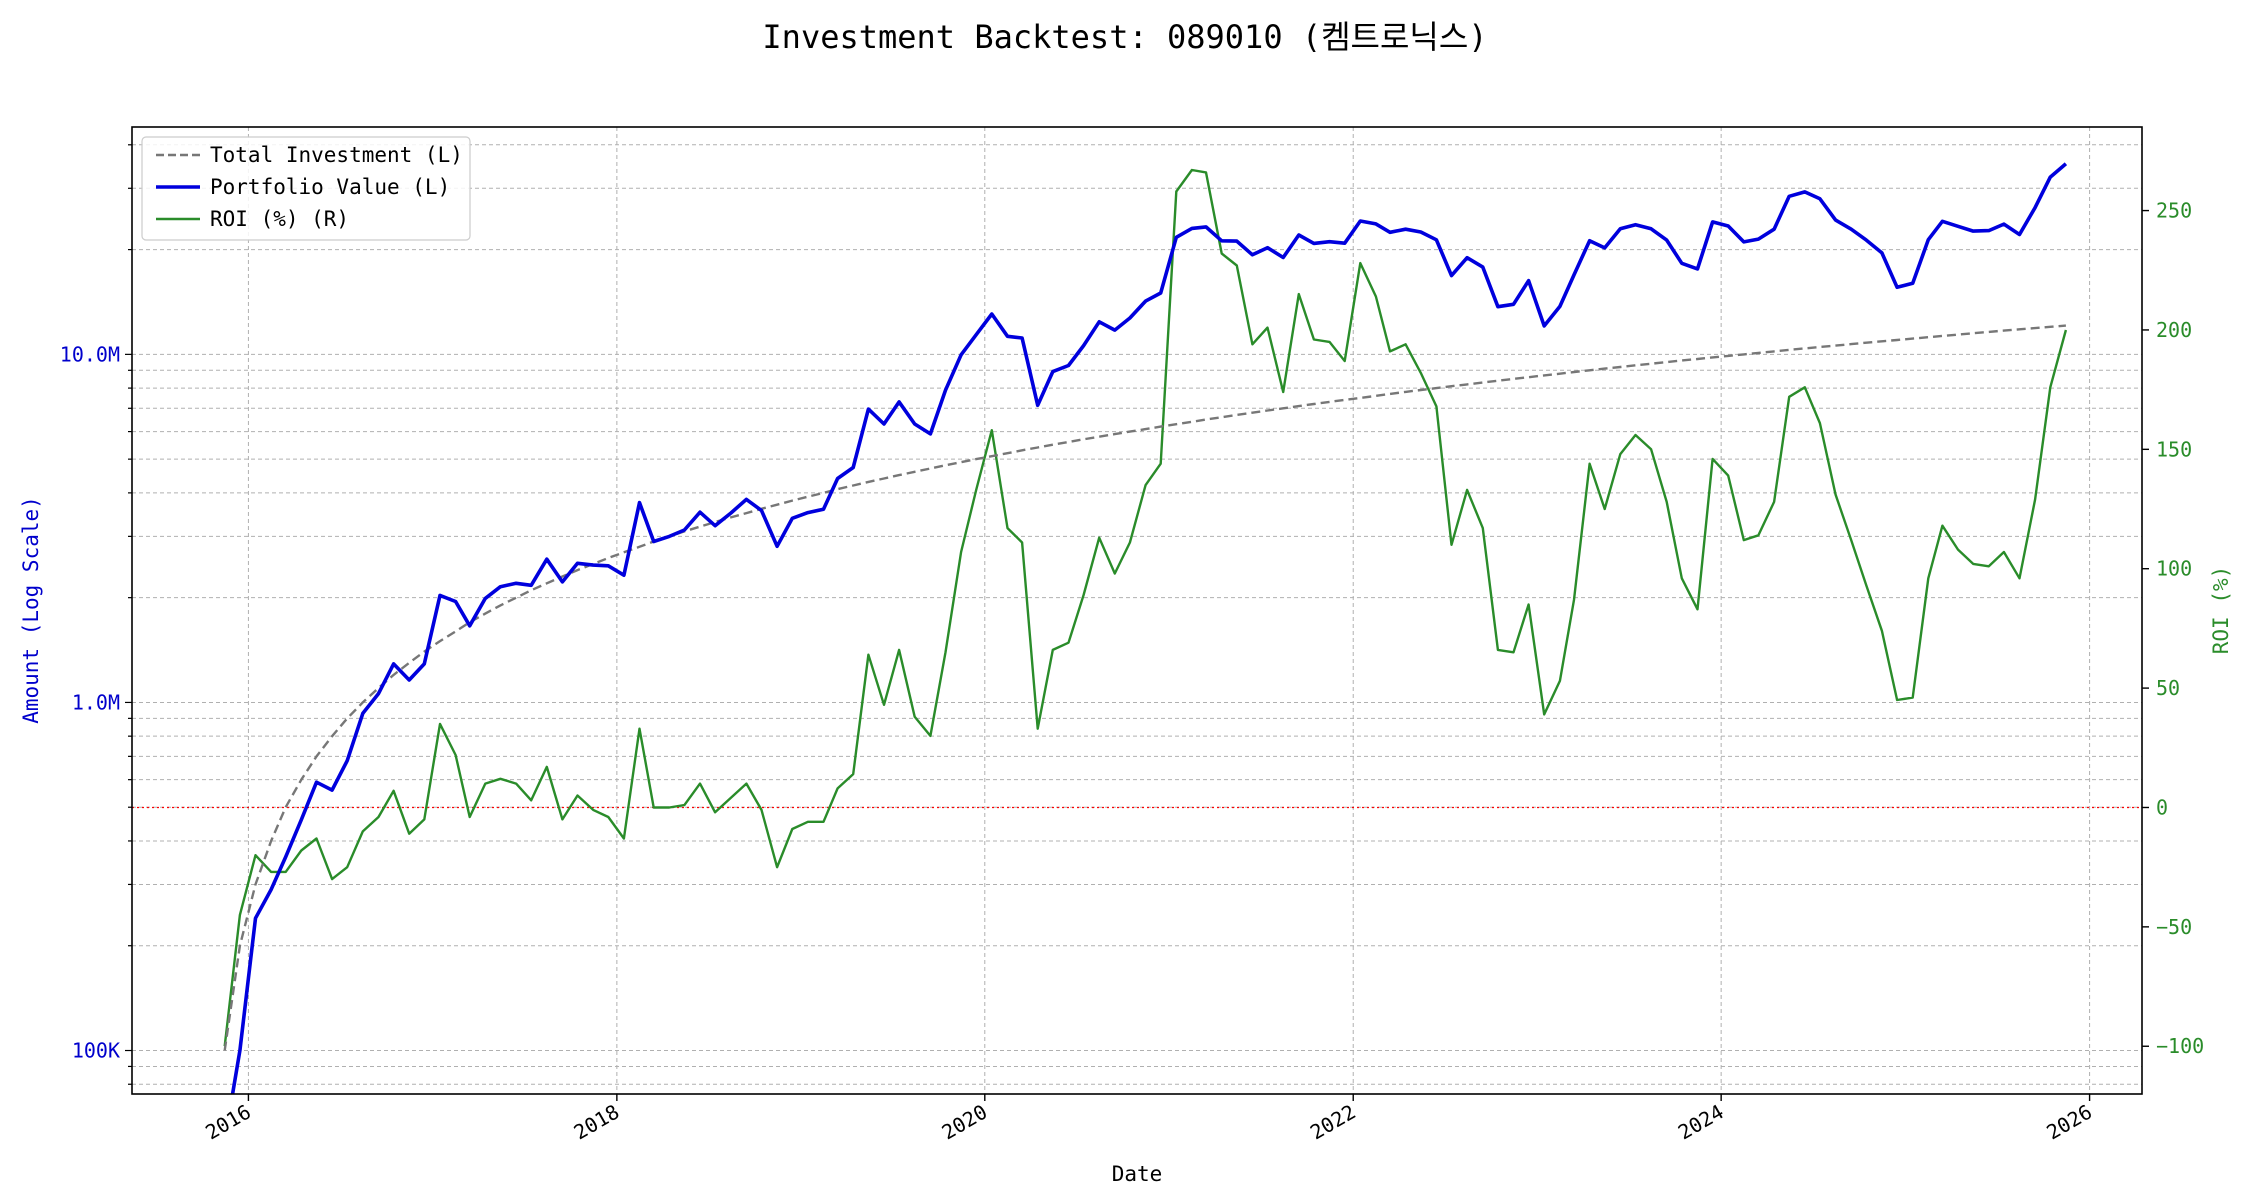 This screenshot has height=1200, width=2250. What do you see at coordinates (2180, 1046) in the screenshot?
I see `y-right-tick-label: −100` at bounding box center [2180, 1046].